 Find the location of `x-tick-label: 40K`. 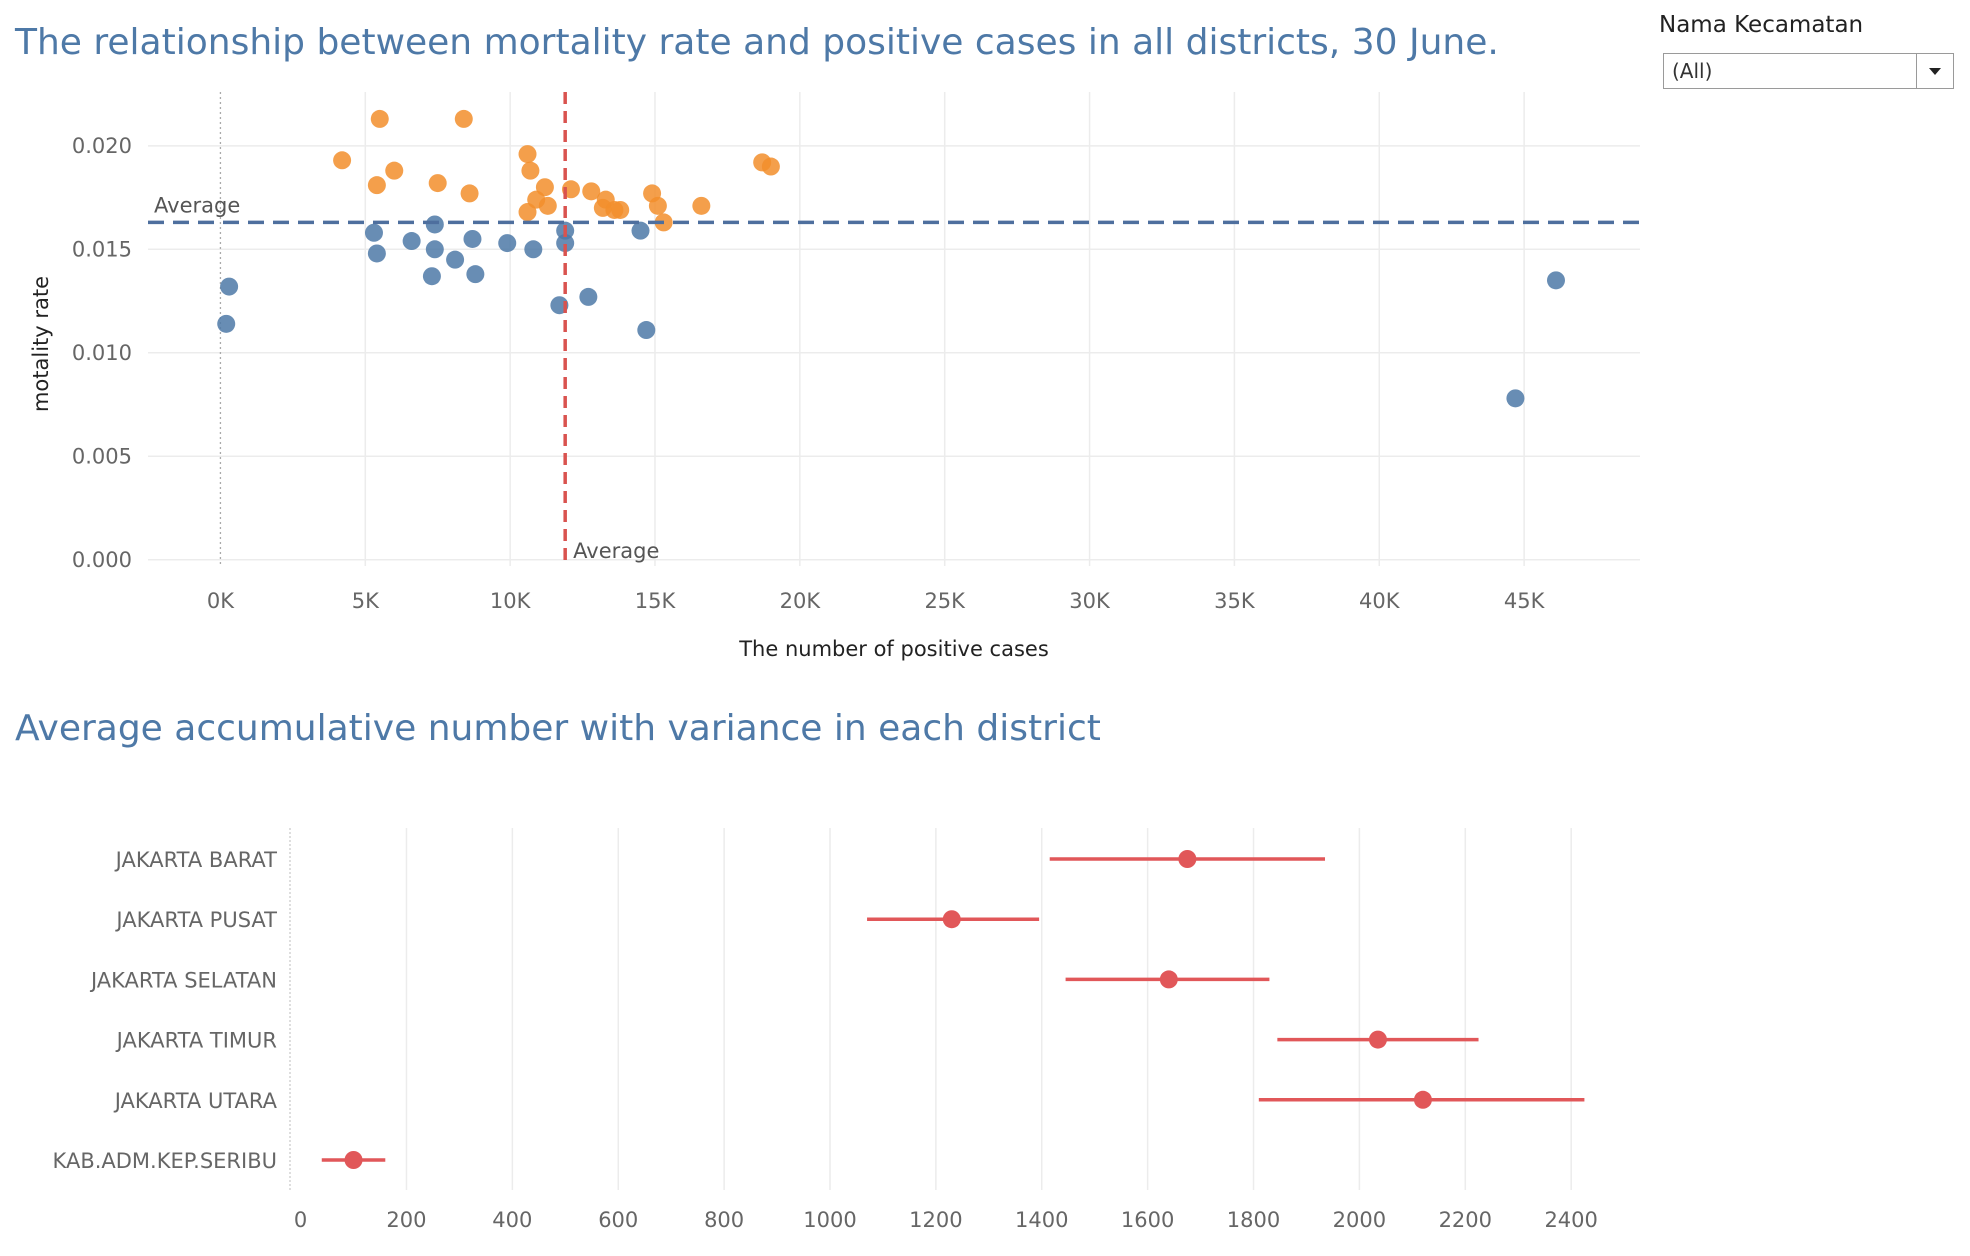

x-tick-label: 40K is located at coordinates (1380, 601).